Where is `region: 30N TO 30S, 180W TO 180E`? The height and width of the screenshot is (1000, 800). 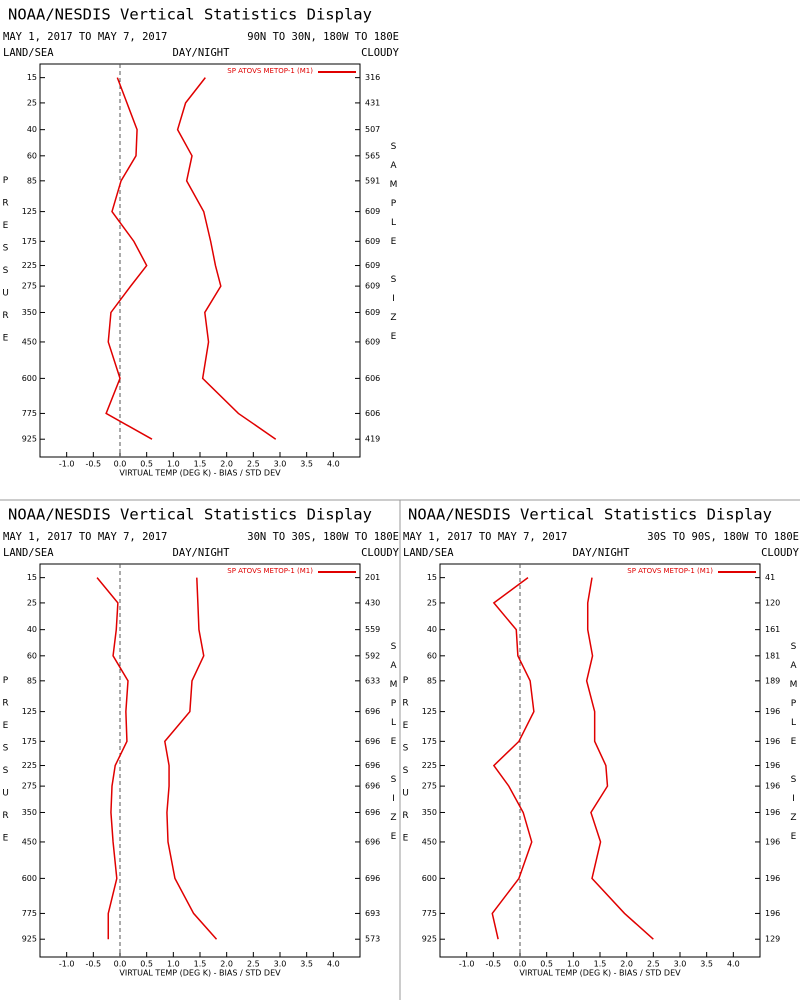
region: 30N TO 30S, 180W TO 180E is located at coordinates (323, 537).